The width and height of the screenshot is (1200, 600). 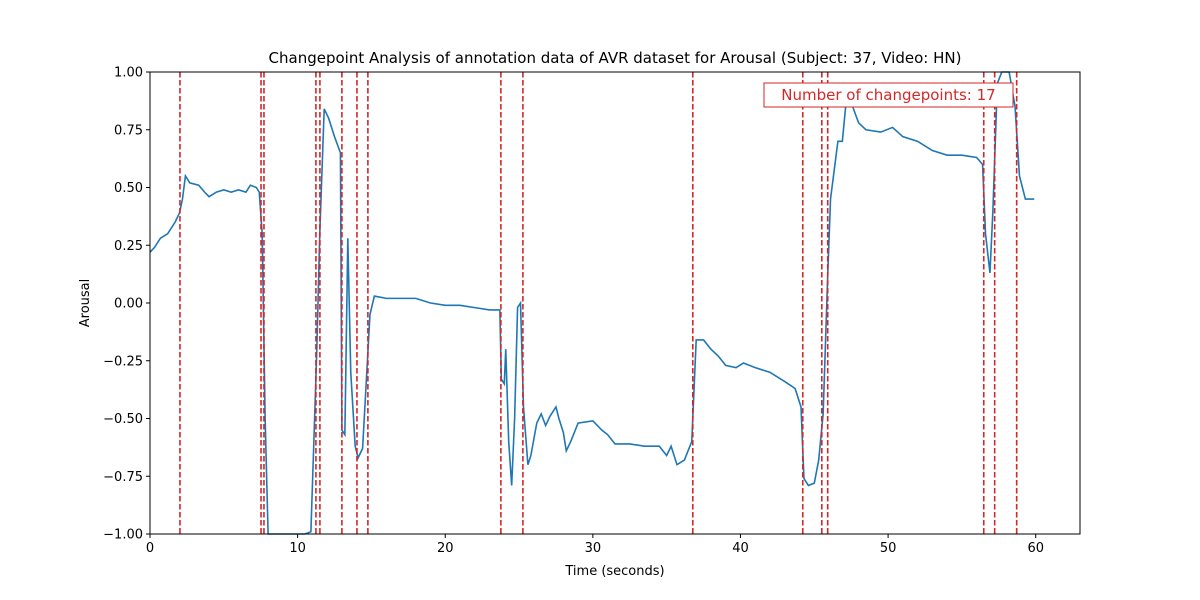 I want to click on annotation: Number of changepoints: 17, so click(x=888, y=95).